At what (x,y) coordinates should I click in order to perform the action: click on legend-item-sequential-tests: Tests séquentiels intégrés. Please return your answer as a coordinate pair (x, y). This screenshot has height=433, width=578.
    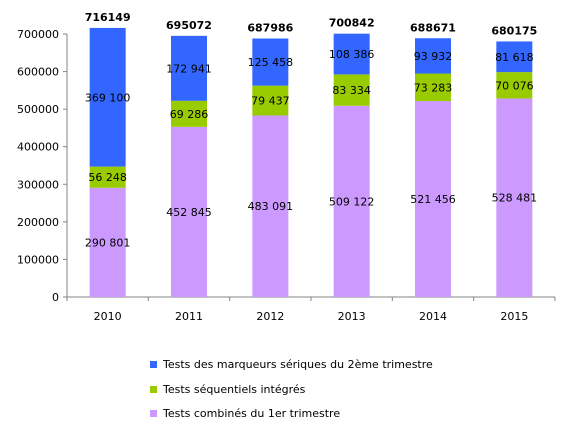
    Looking at the image, I should click on (227, 389).